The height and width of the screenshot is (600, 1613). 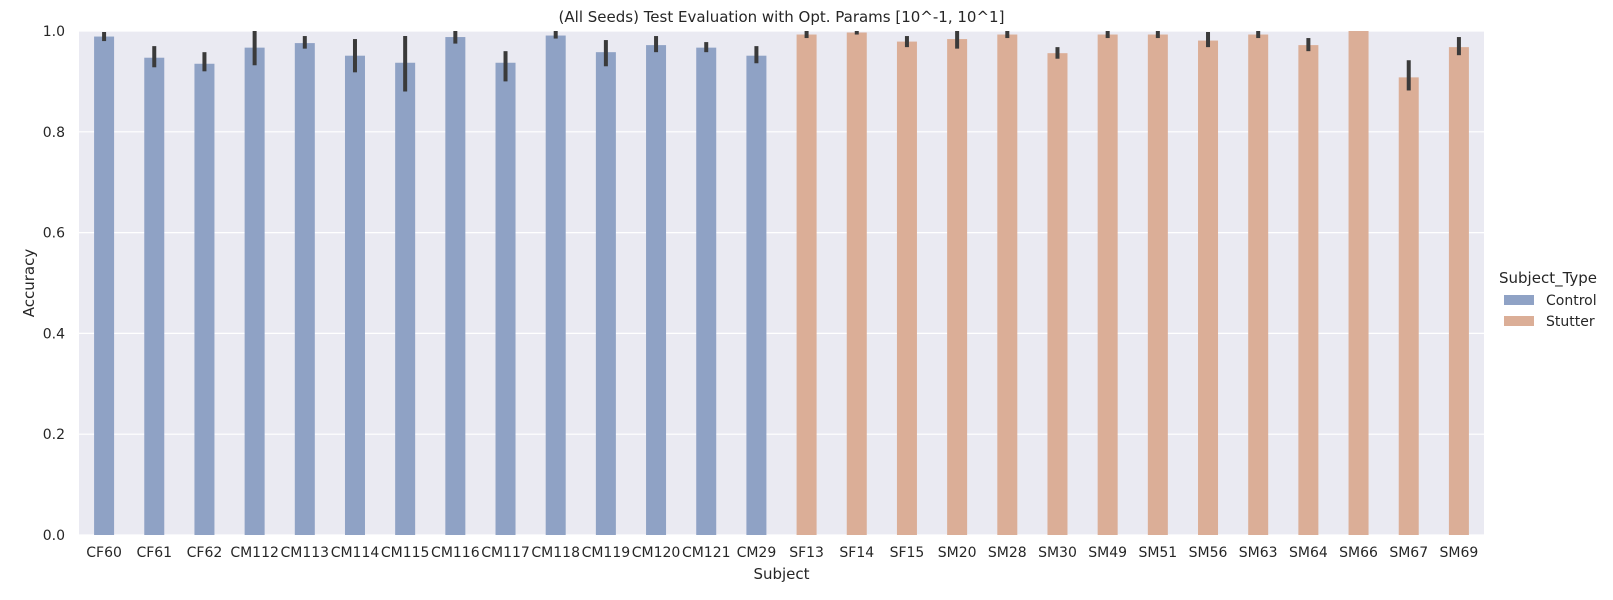 What do you see at coordinates (756, 295) in the screenshot?
I see `bar-cm29` at bounding box center [756, 295].